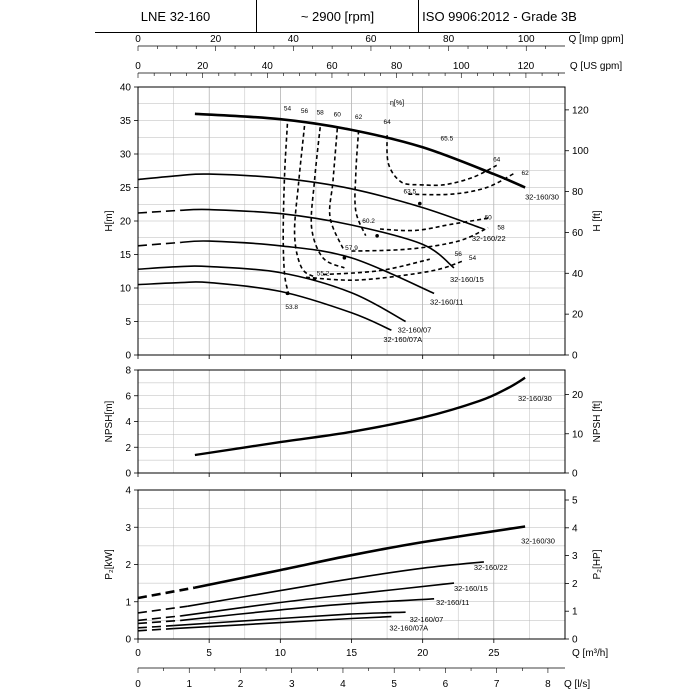 This screenshot has height=700, width=700. Describe the element at coordinates (291, 307) in the screenshot. I see `efficiency-label: 53.8` at that location.